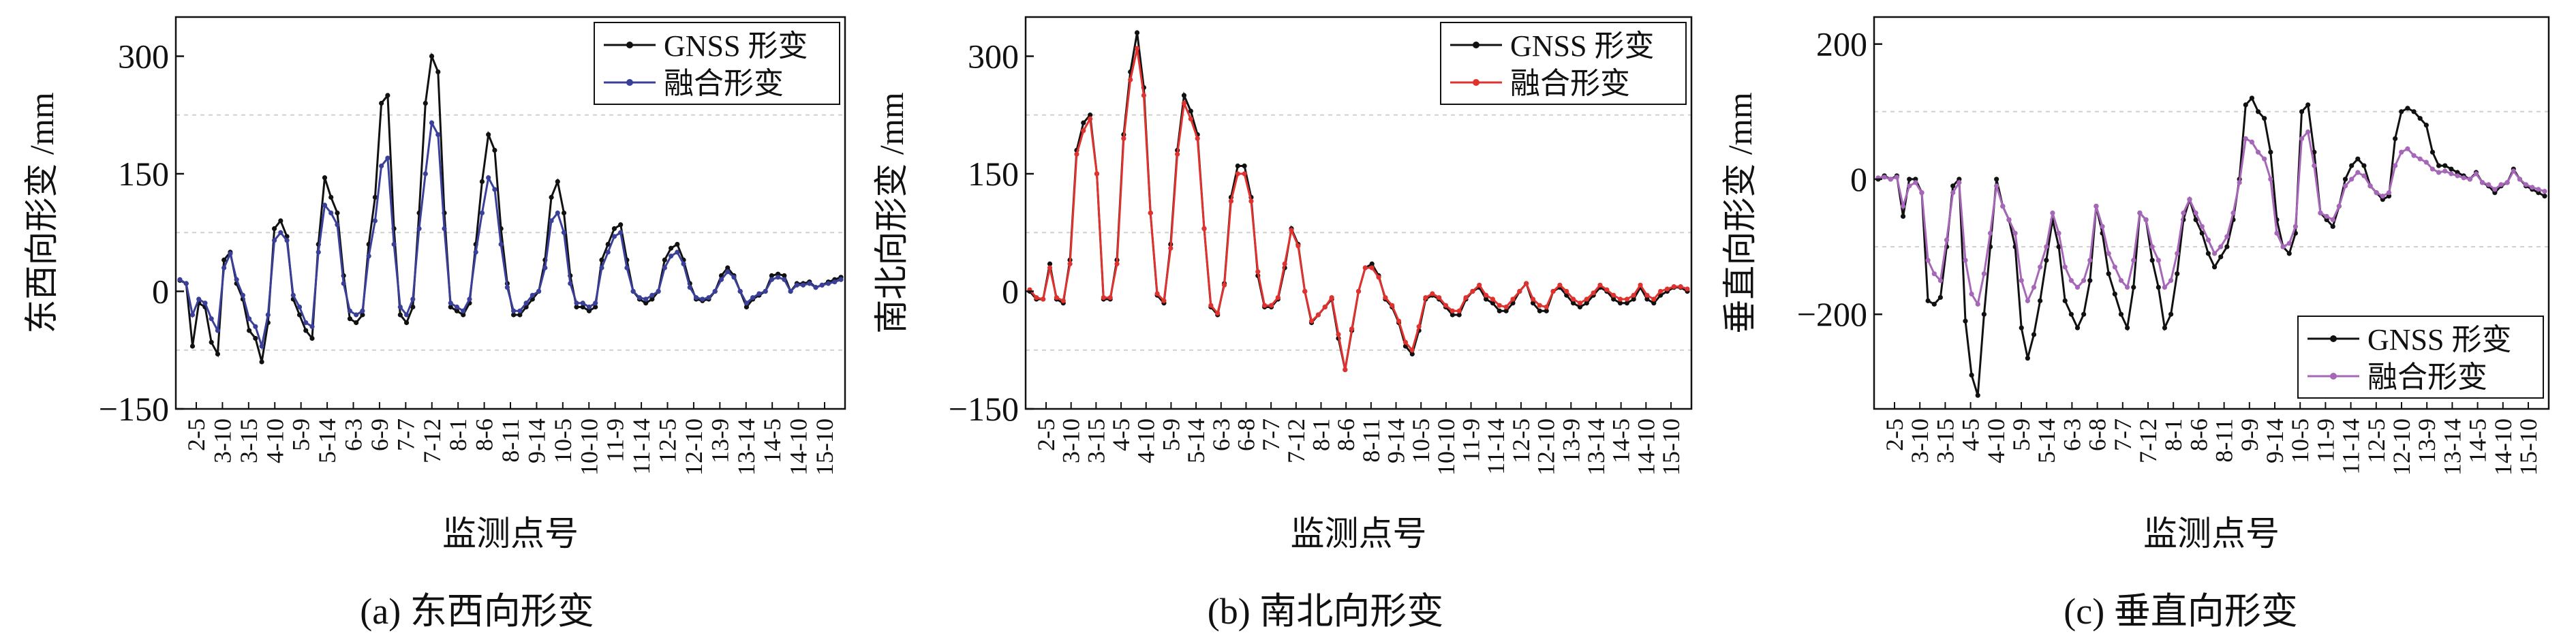  I want to click on x-tick-label: 3-15, so click(1095, 440).